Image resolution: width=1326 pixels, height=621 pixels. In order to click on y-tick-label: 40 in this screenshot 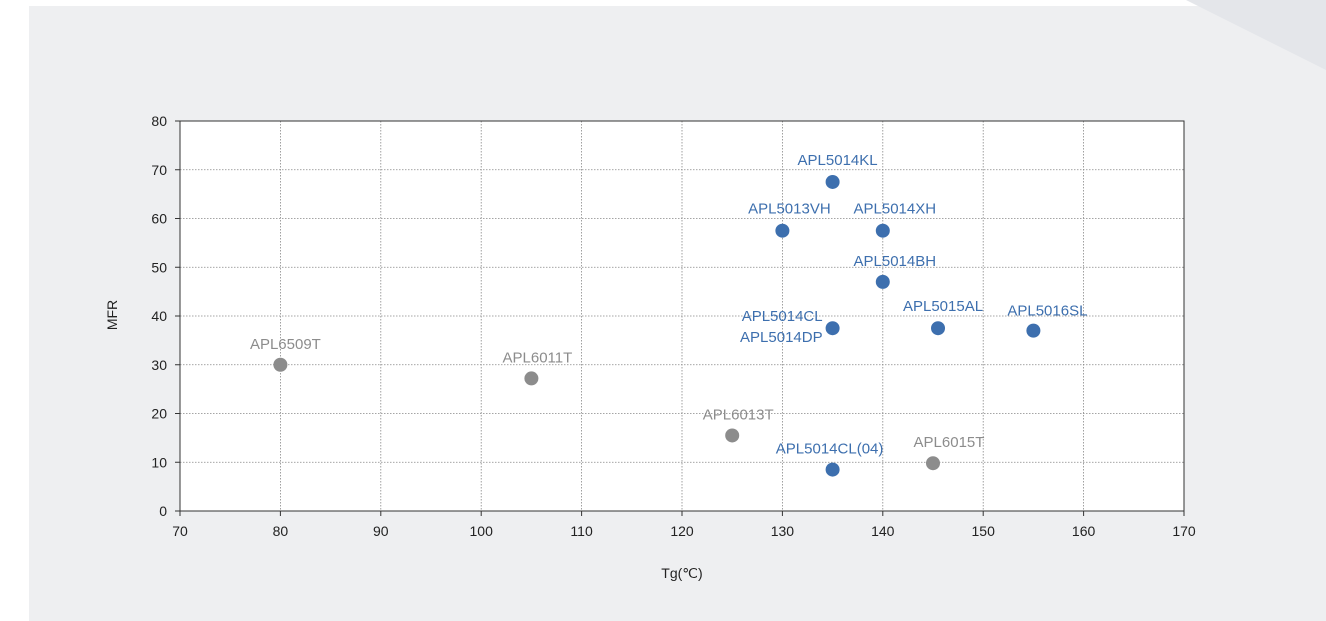, I will do `click(159, 316)`.